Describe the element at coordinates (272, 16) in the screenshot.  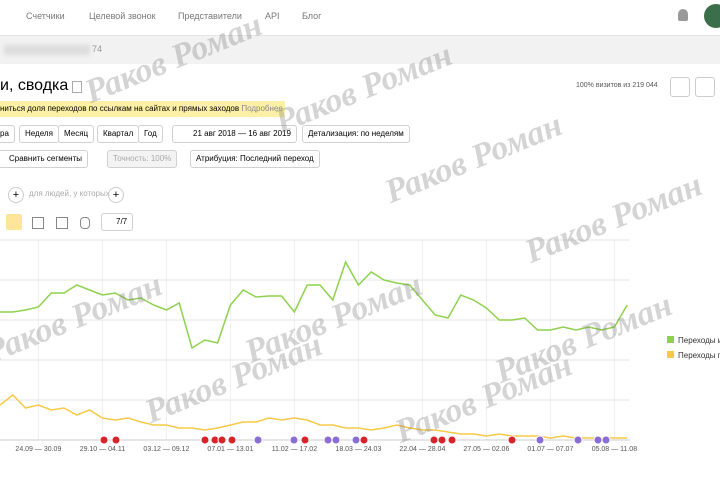
I see `nav-link: API` at that location.